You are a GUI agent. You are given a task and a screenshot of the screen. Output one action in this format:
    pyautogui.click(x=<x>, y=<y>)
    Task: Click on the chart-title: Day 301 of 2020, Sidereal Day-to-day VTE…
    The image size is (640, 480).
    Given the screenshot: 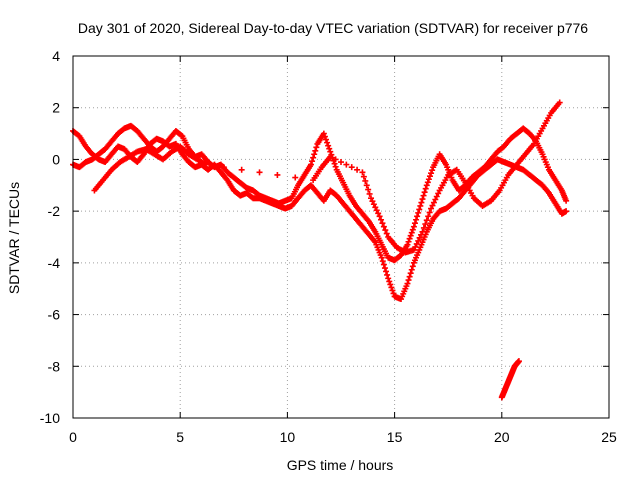 What is the action you would take?
    pyautogui.click(x=333, y=28)
    